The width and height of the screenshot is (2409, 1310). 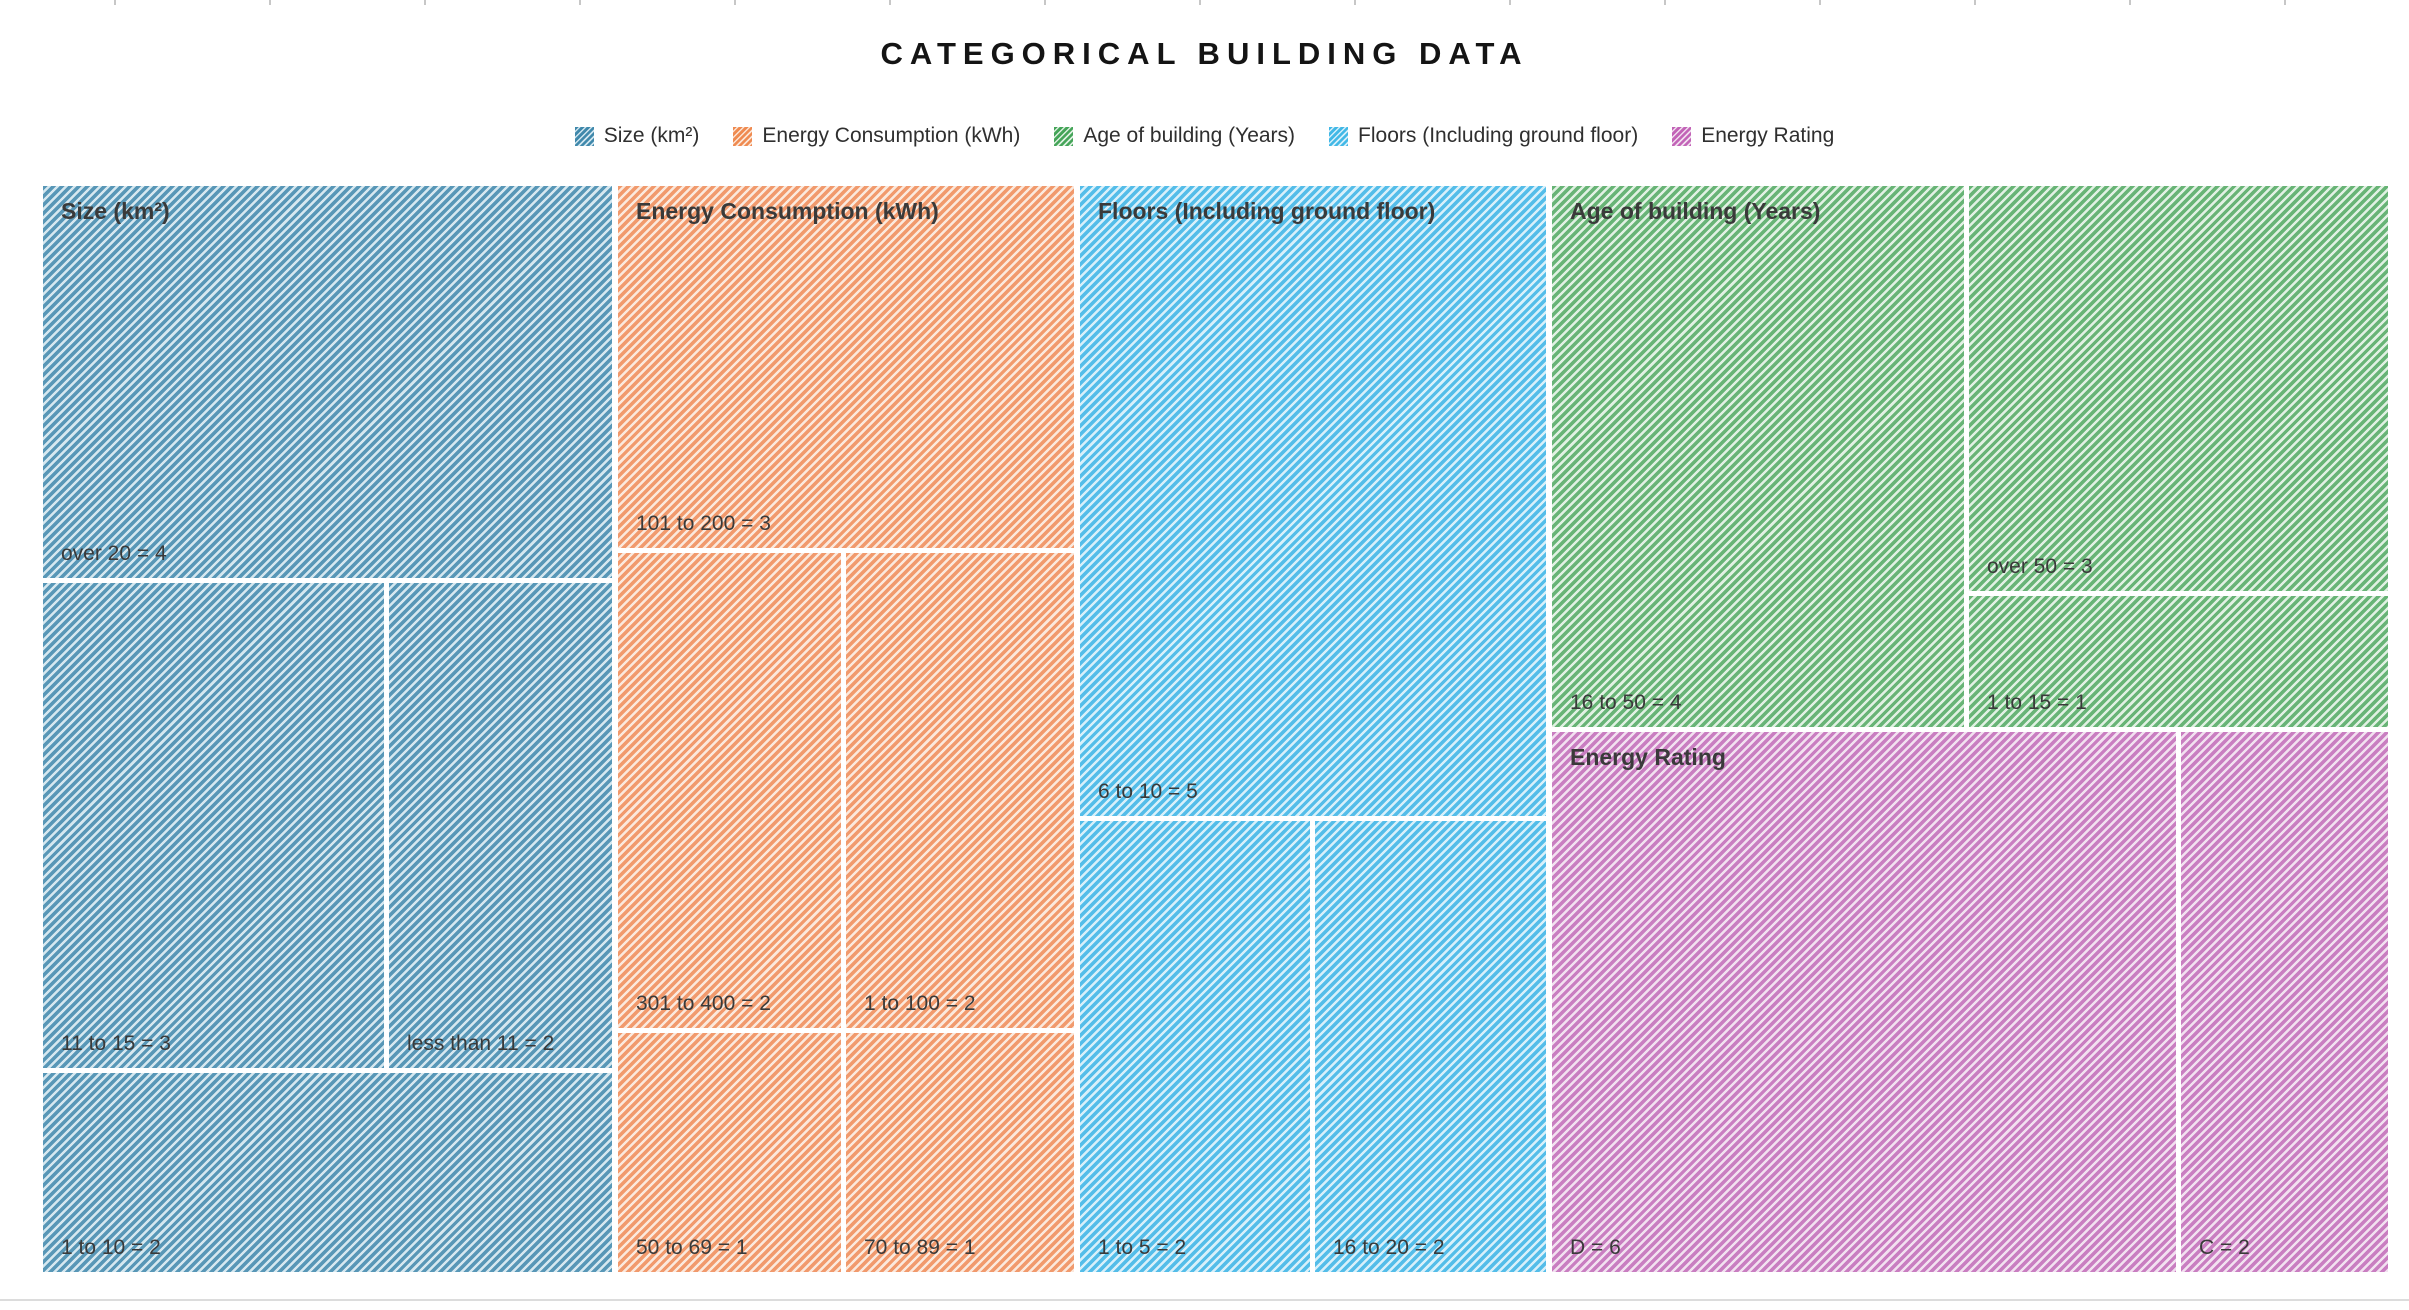 What do you see at coordinates (729, 1152) in the screenshot?
I see `treemap-cell-energy-50-to-69: 50 to 69 = 1` at bounding box center [729, 1152].